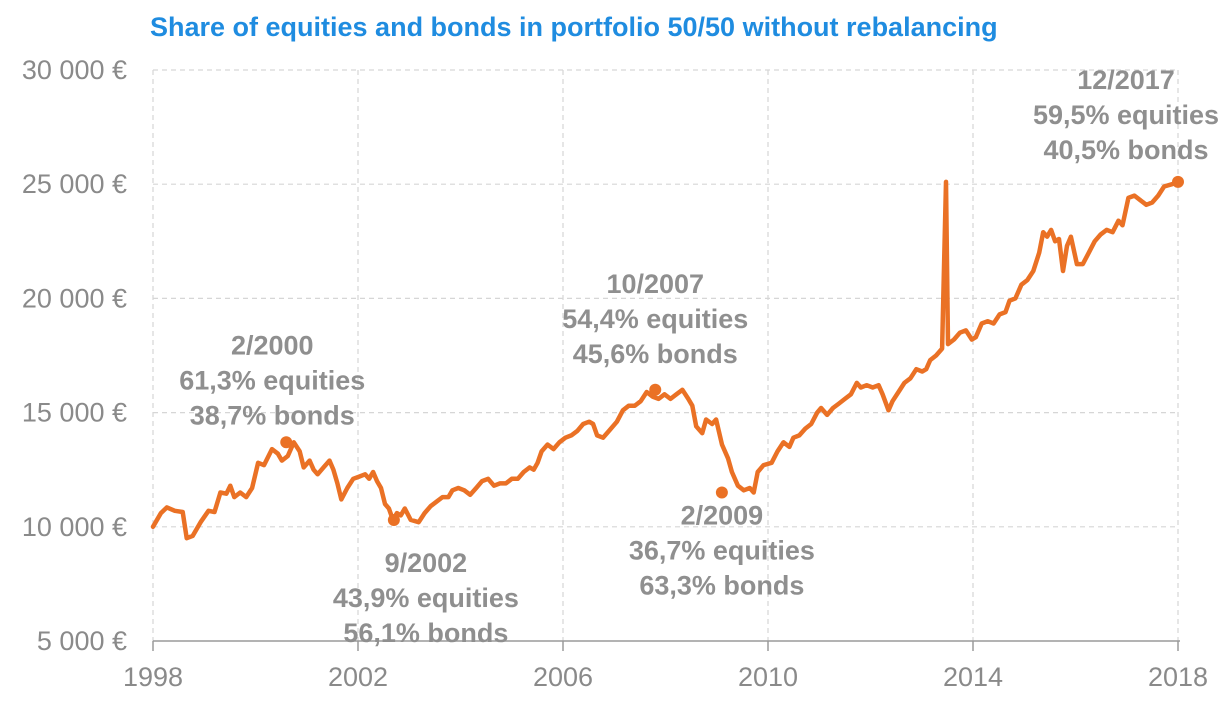  I want to click on annotation-label: 2/2000, so click(272, 345).